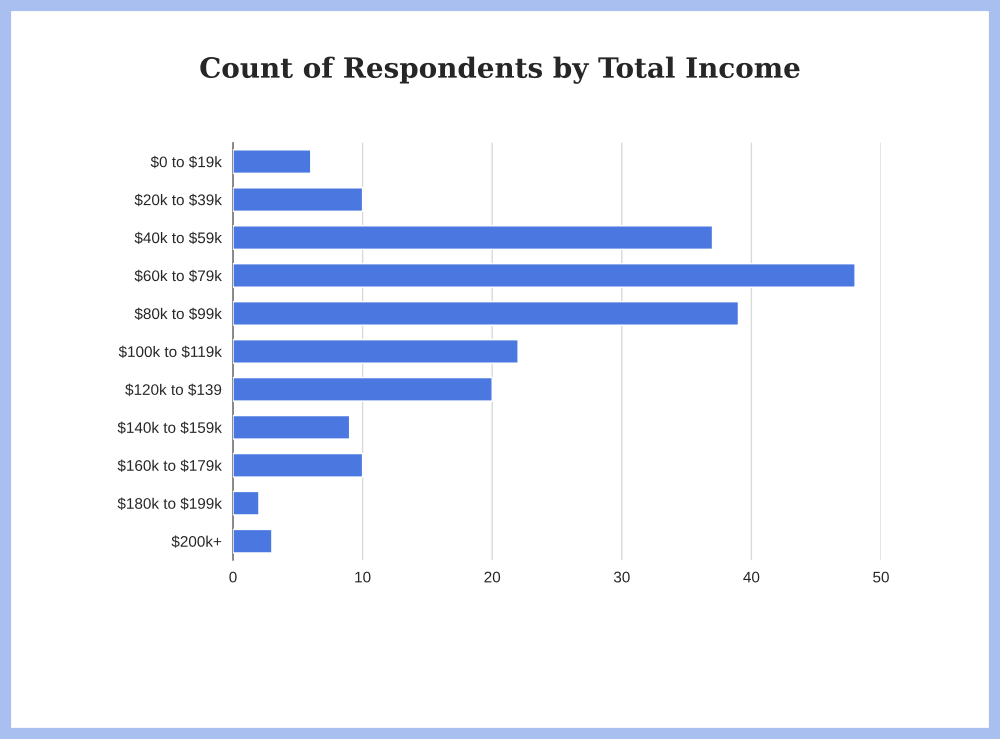 The height and width of the screenshot is (739, 1000). Describe the element at coordinates (170, 465) in the screenshot. I see `y-tick-label: $160k to $179k` at that location.